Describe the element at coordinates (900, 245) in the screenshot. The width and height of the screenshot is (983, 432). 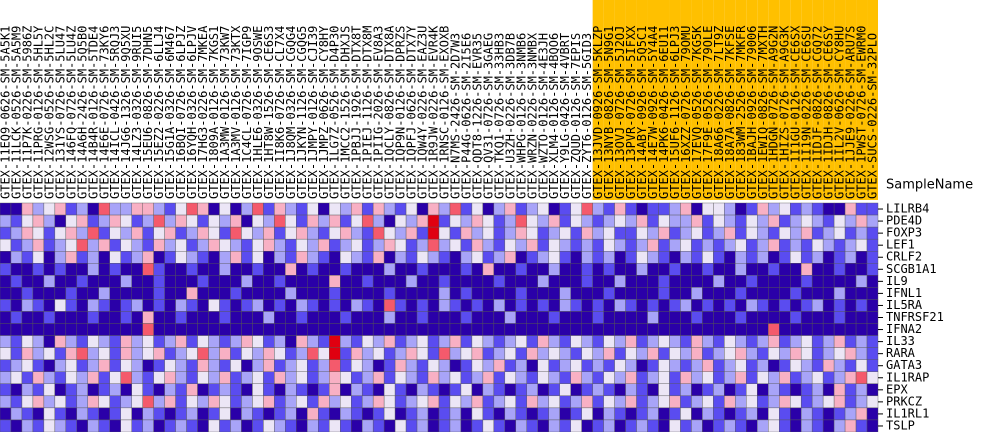
I see `y-tick-label: LEF1` at that location.